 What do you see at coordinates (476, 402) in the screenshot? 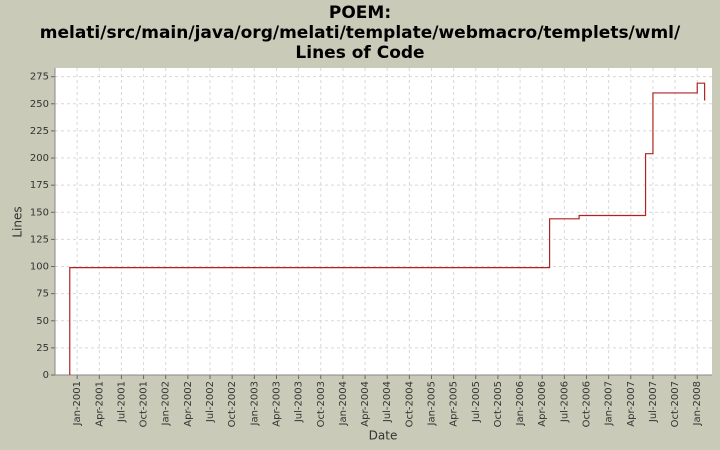
I see `x-tick-label: Jul-2005` at bounding box center [476, 402].